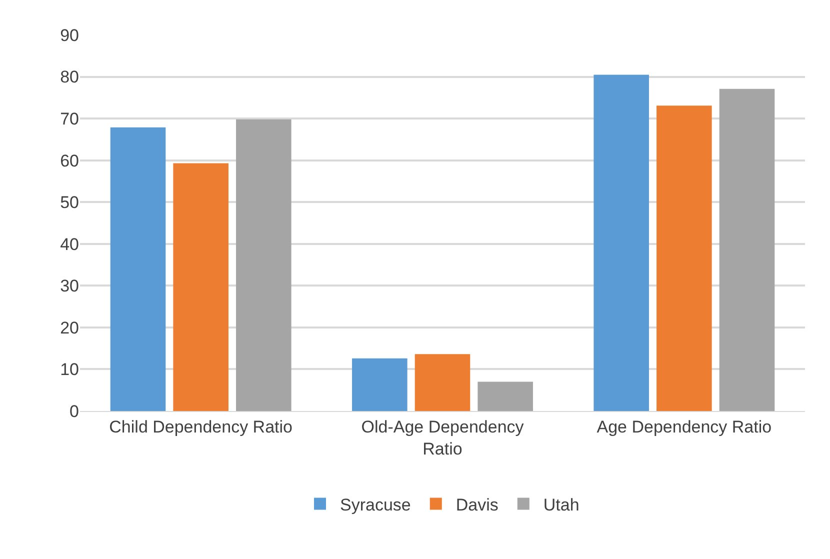  Describe the element at coordinates (375, 504) in the screenshot. I see `legend-label: Syracuse` at that location.